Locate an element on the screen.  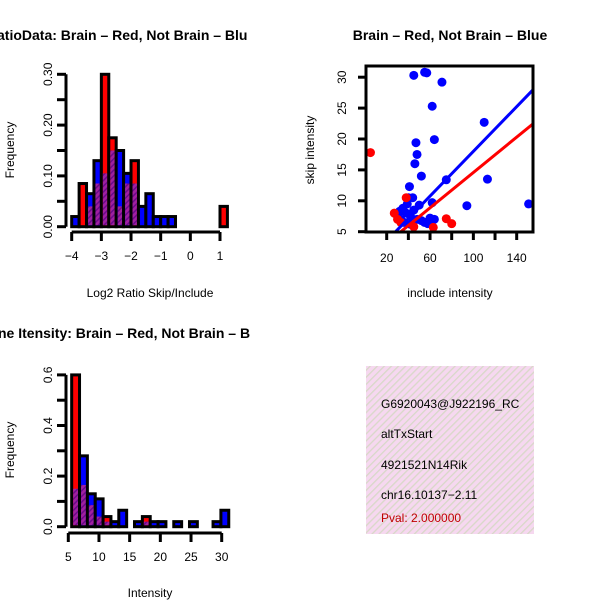
y-tick-label: 15 is located at coordinates (342, 170).